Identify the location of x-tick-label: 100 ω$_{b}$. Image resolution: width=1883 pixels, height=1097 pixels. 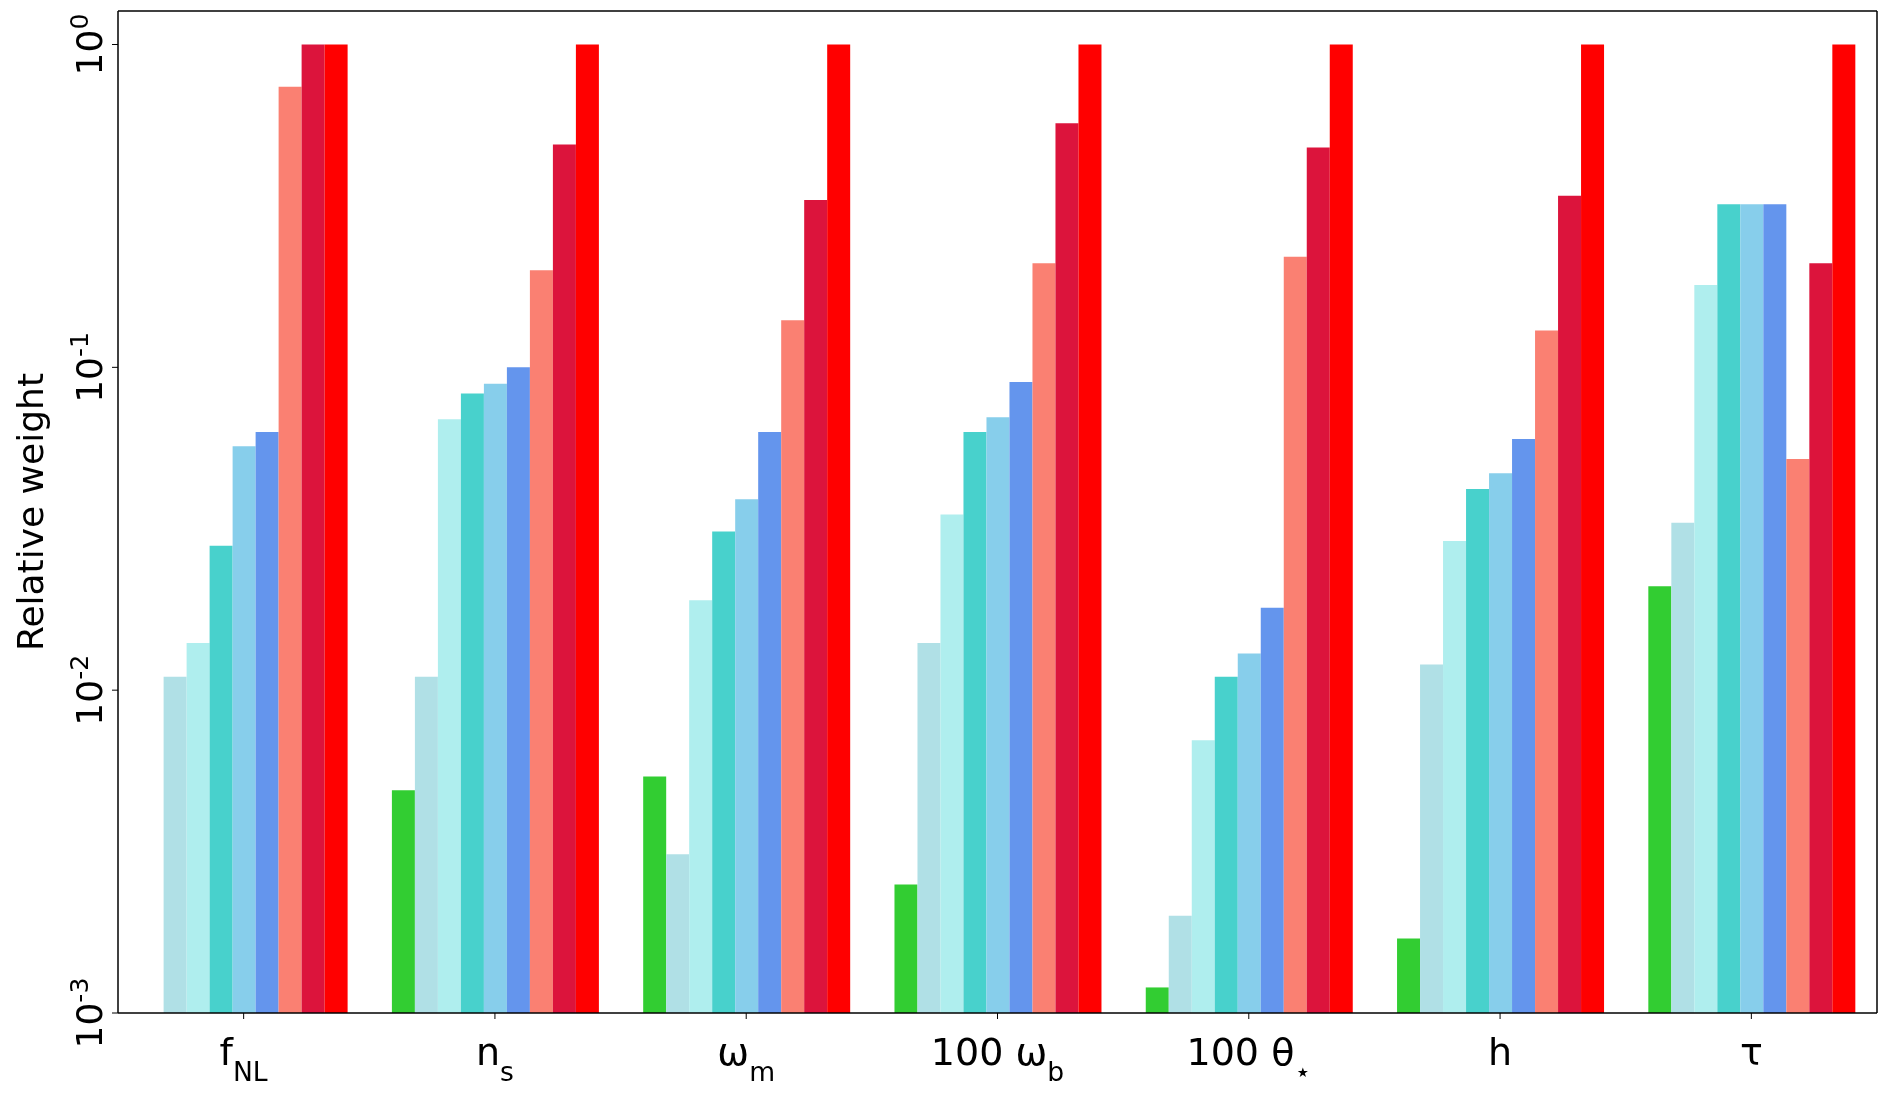
(997, 1058).